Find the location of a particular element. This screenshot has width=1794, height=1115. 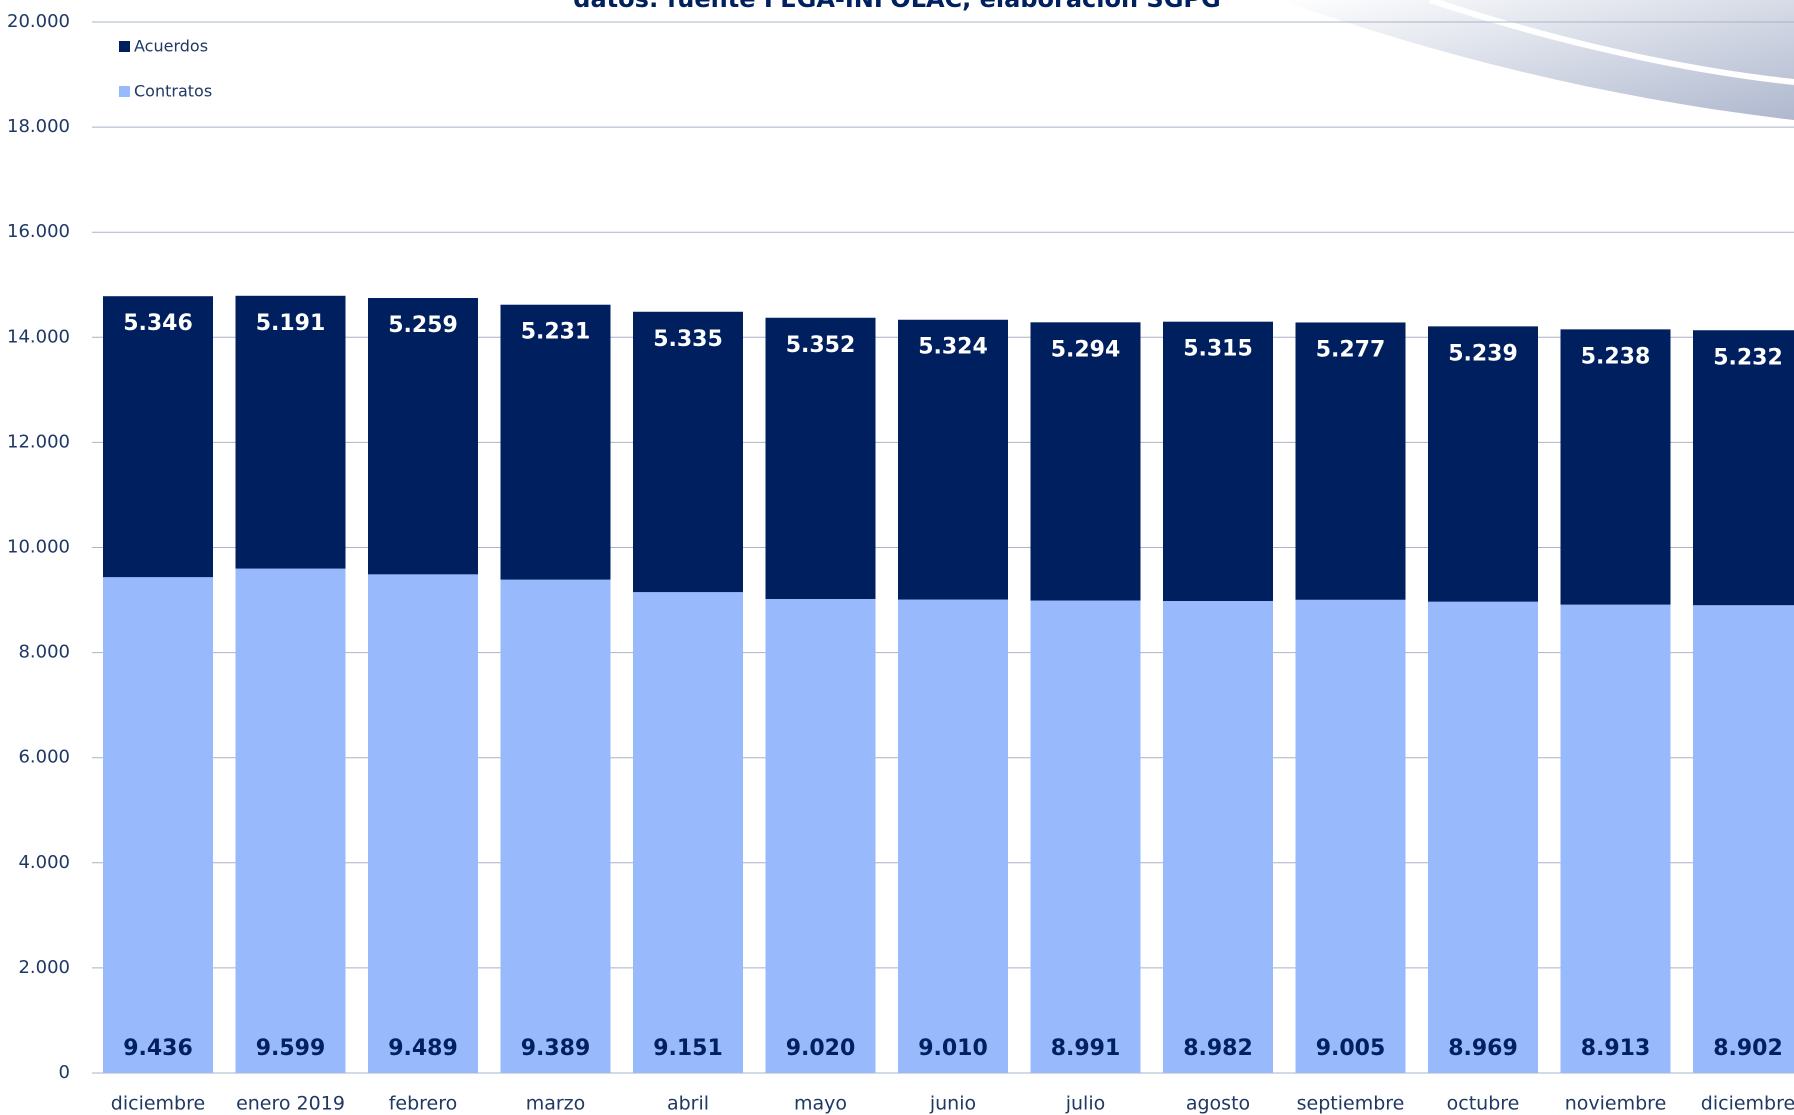

x-tick-label: marzo is located at coordinates (556, 1104).